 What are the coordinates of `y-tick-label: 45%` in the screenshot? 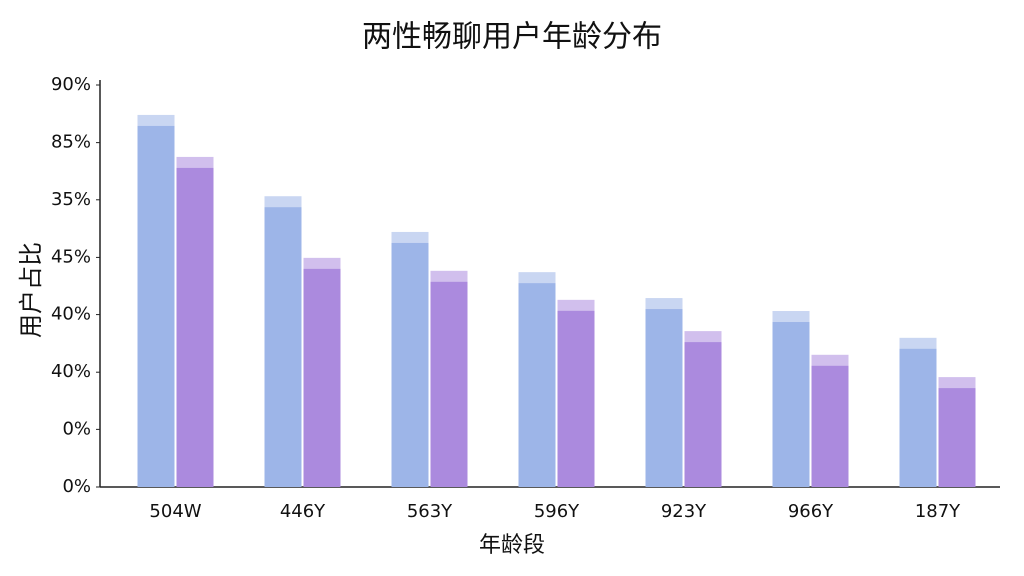 It's located at (71, 256).